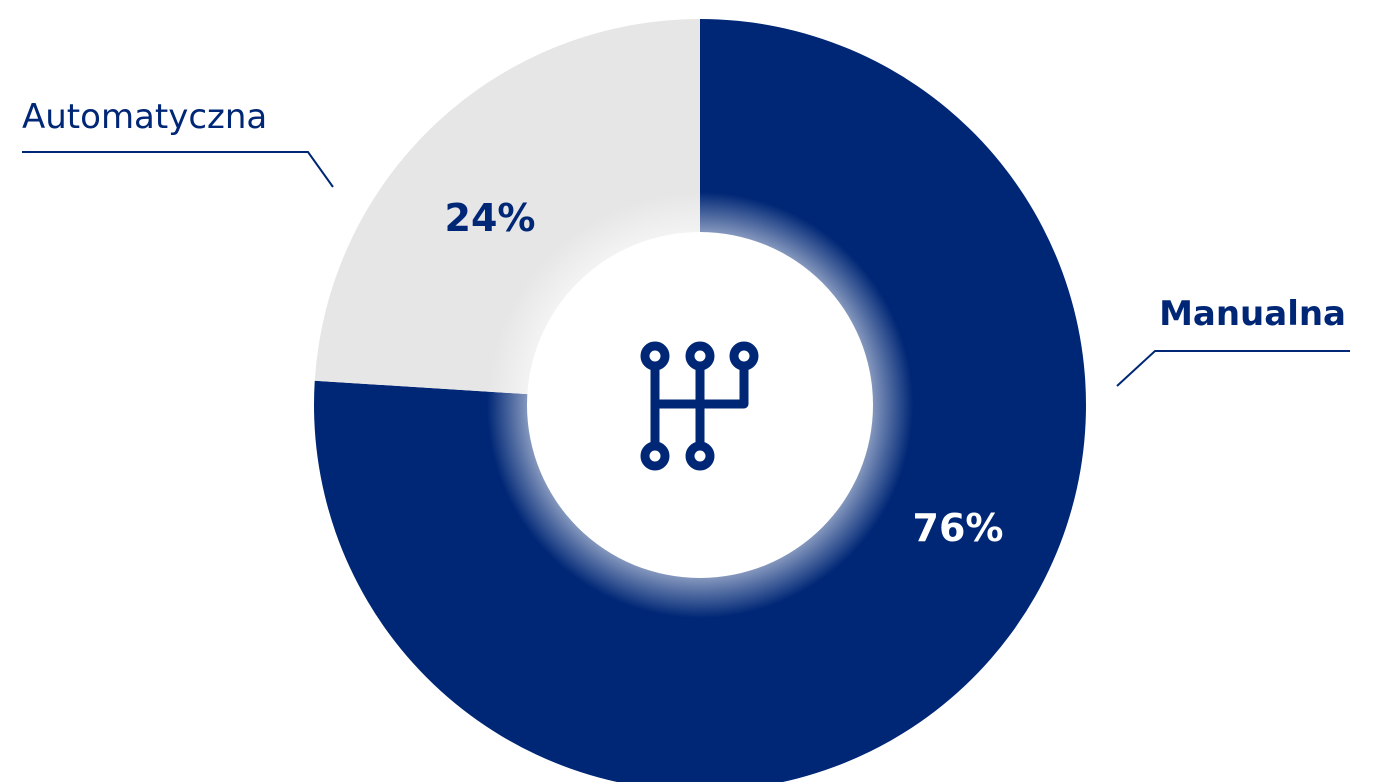 The width and height of the screenshot is (1380, 782). I want to click on category-label-automatyczna: Automatyczna, so click(144, 117).